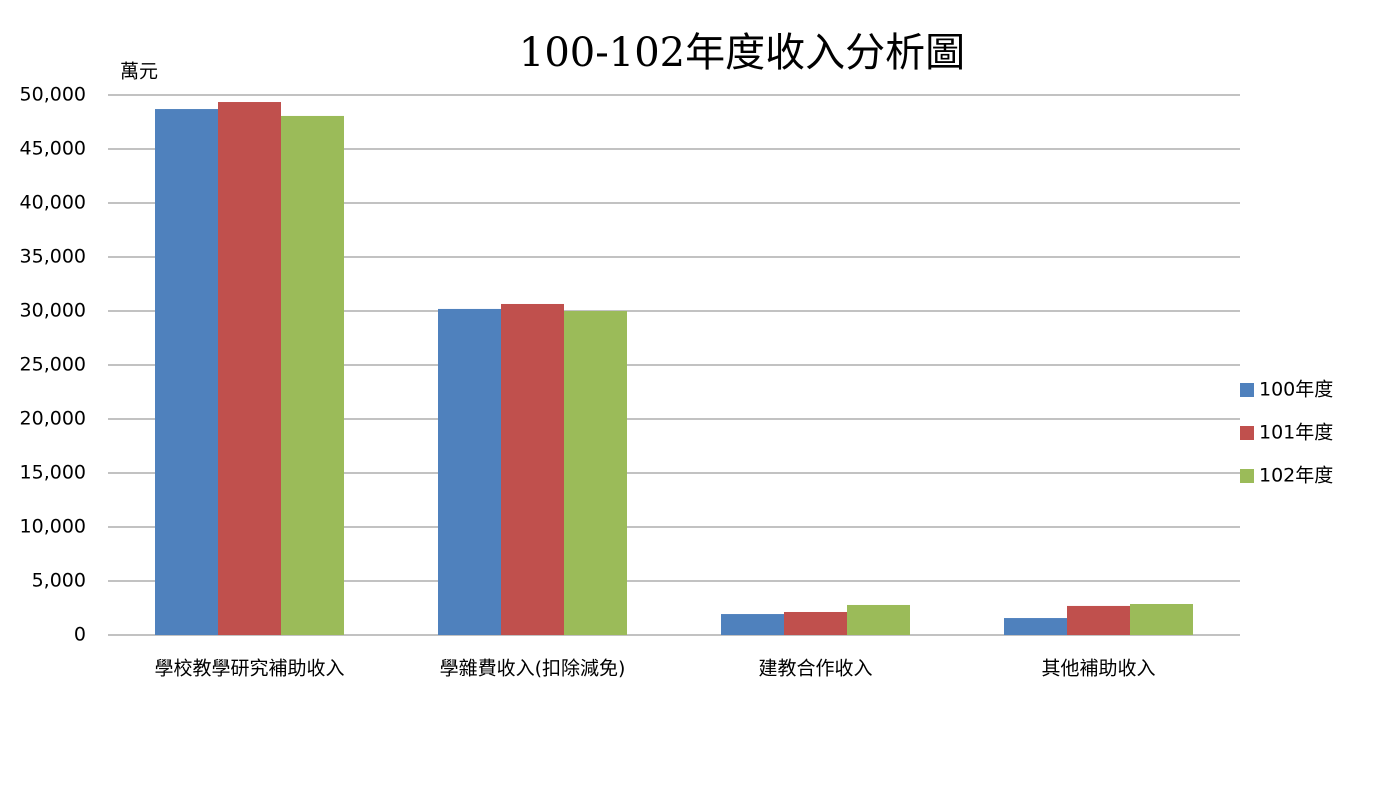 This screenshot has height=795, width=1377. Describe the element at coordinates (80, 635) in the screenshot. I see `y-tick-label: 0` at that location.